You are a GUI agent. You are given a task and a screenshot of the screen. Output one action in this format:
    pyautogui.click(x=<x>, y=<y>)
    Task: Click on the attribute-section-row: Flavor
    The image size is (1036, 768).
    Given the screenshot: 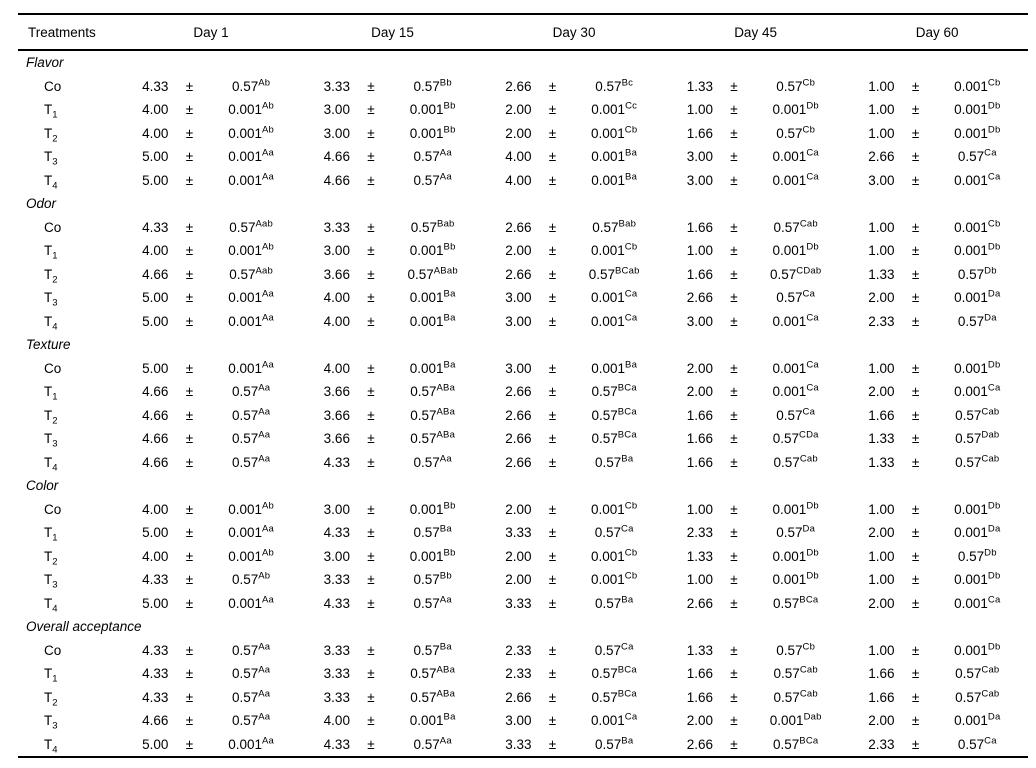 What is the action you would take?
    pyautogui.click(x=523, y=62)
    